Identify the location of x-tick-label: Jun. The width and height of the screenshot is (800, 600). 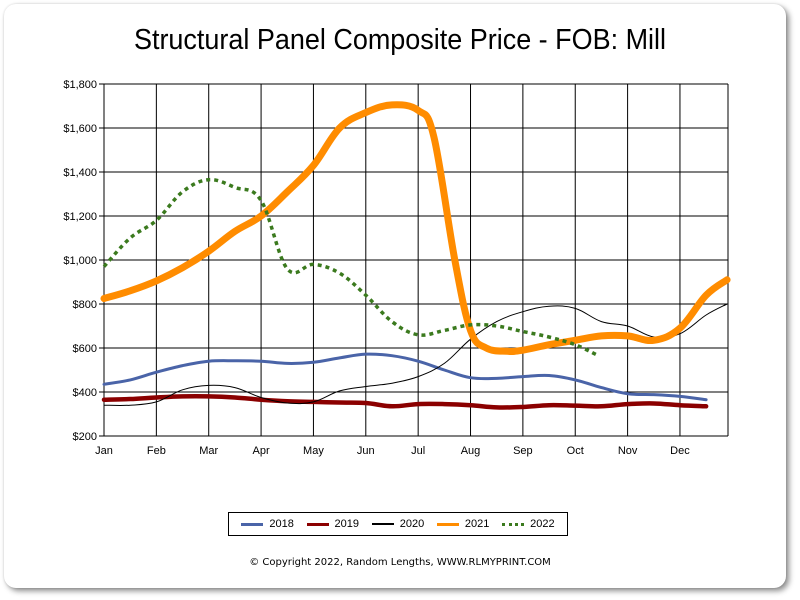
(366, 451).